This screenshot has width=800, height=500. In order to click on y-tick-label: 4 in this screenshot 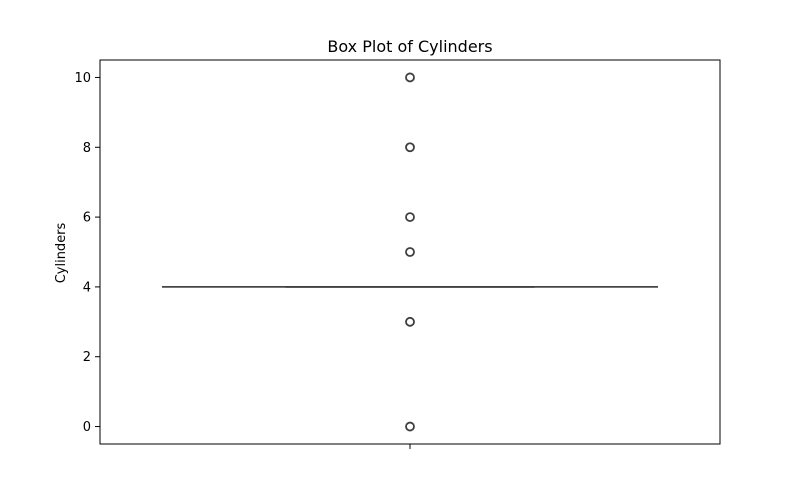, I will do `click(87, 287)`.